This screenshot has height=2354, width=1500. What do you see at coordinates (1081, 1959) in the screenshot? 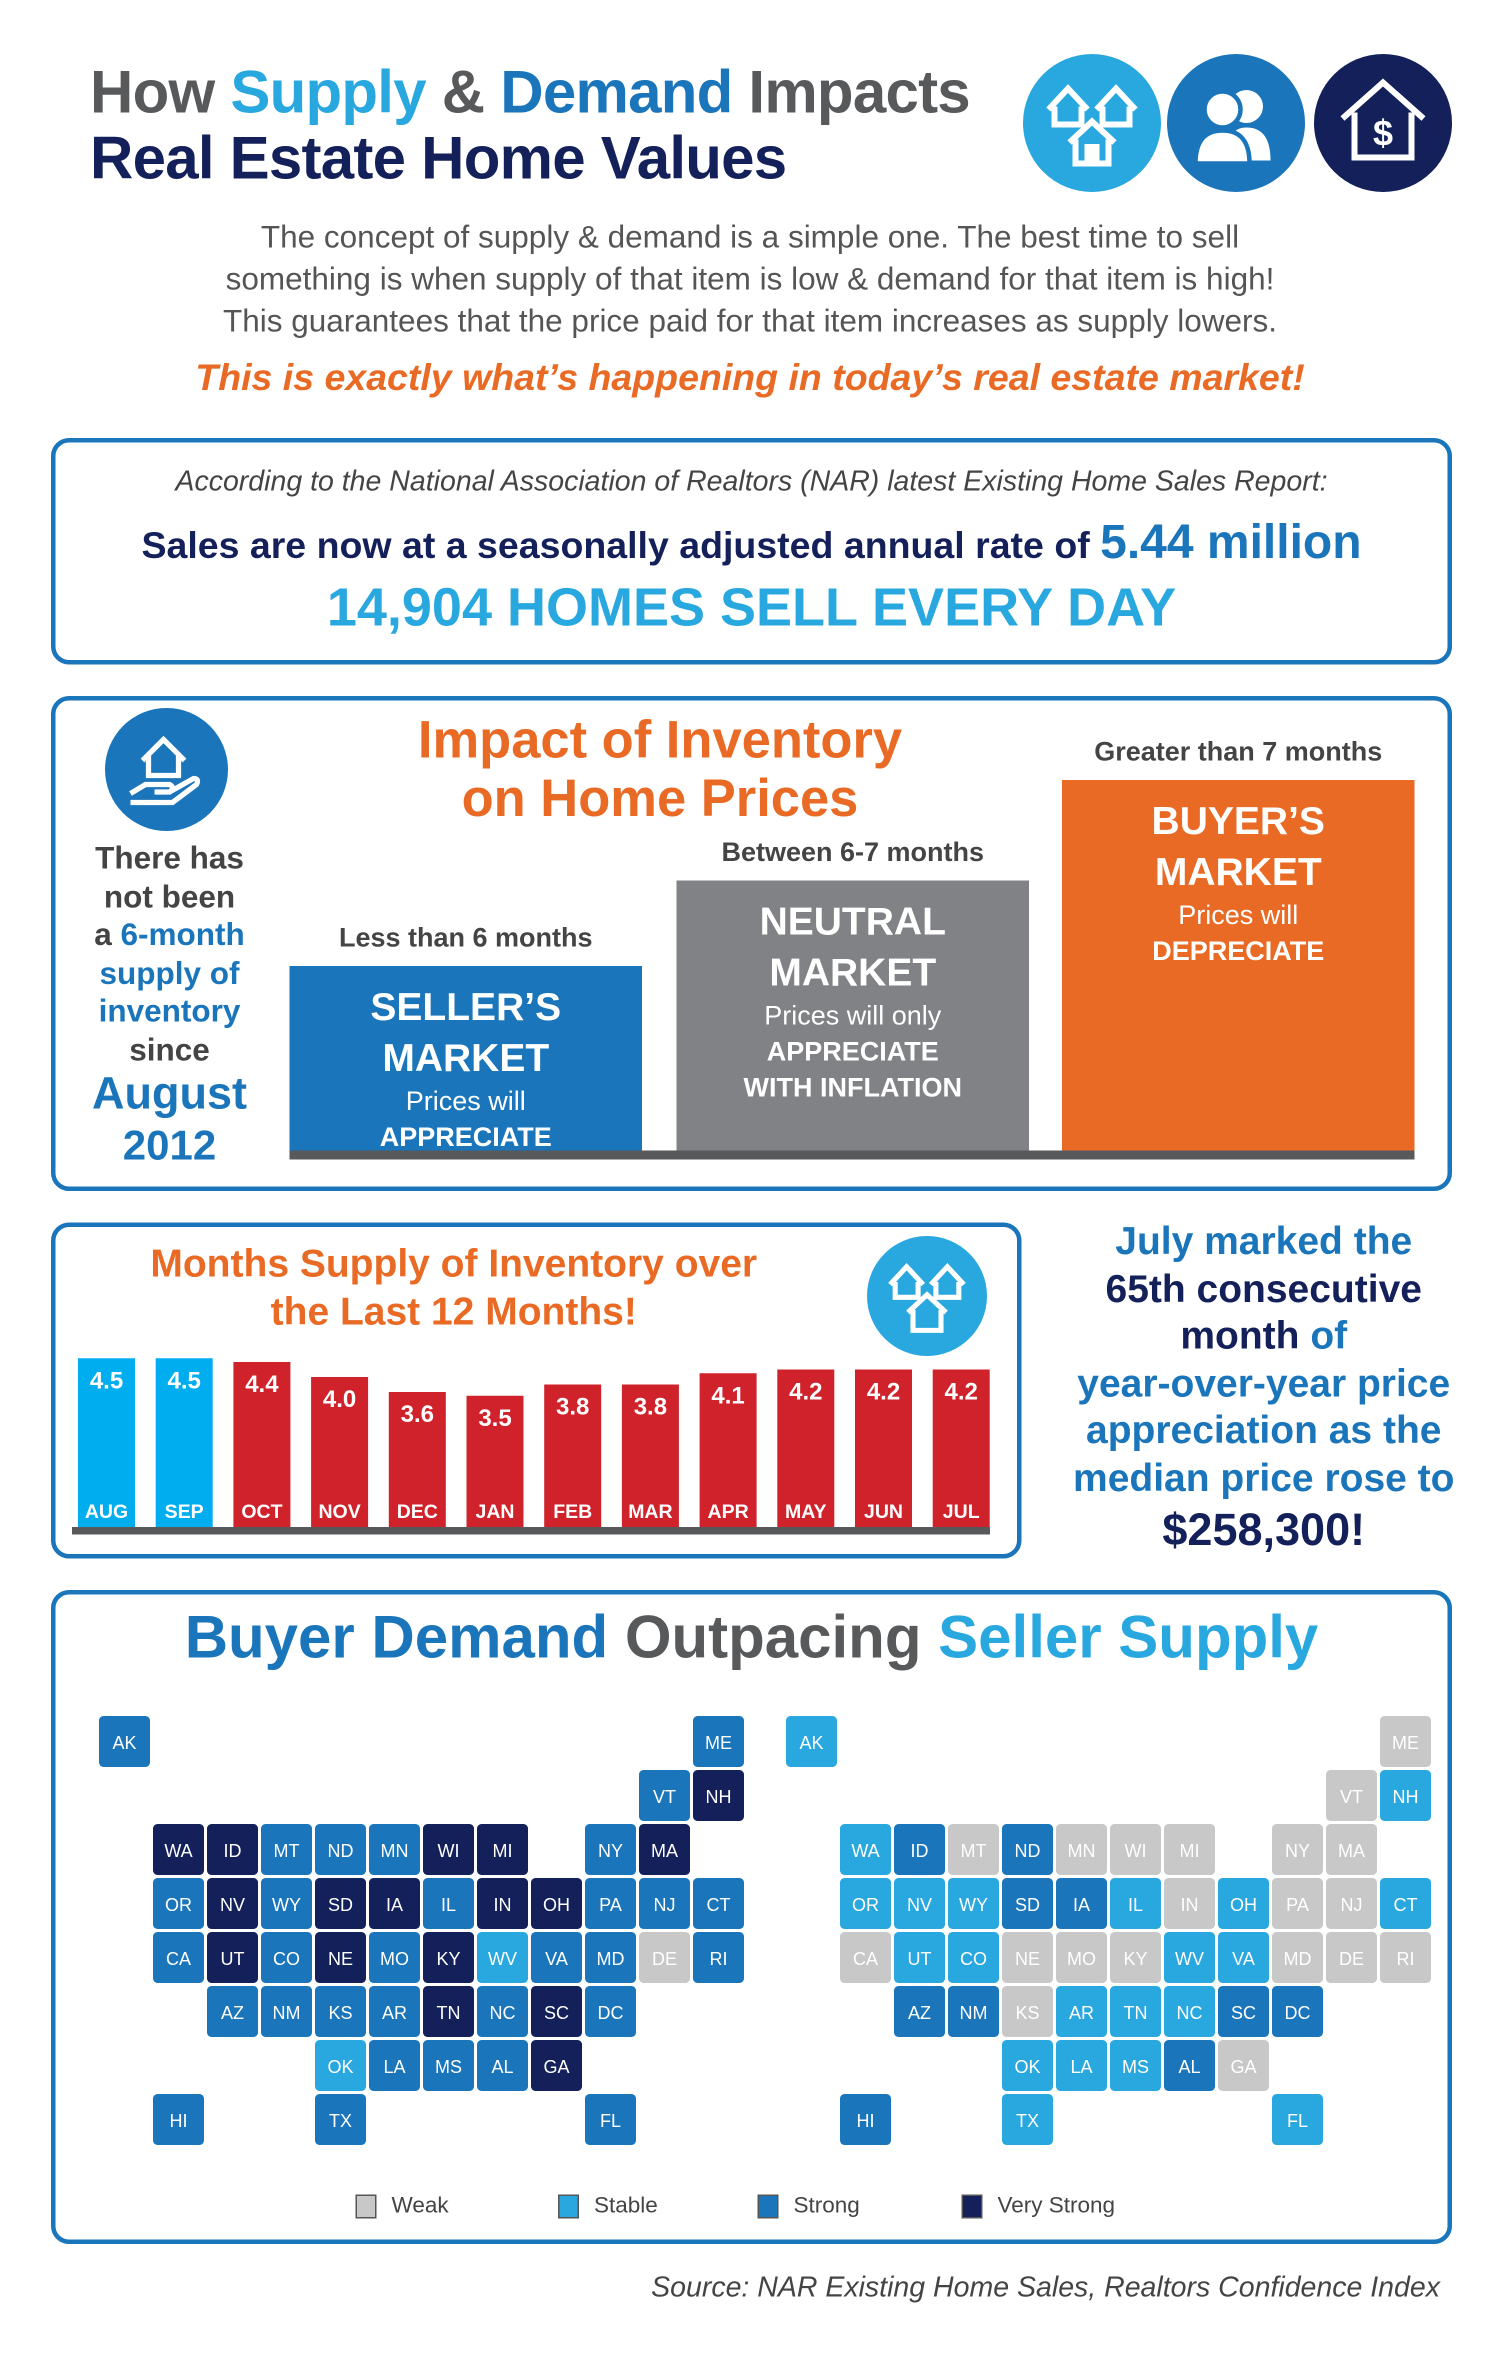
I see `svg-text: MO` at bounding box center [1081, 1959].